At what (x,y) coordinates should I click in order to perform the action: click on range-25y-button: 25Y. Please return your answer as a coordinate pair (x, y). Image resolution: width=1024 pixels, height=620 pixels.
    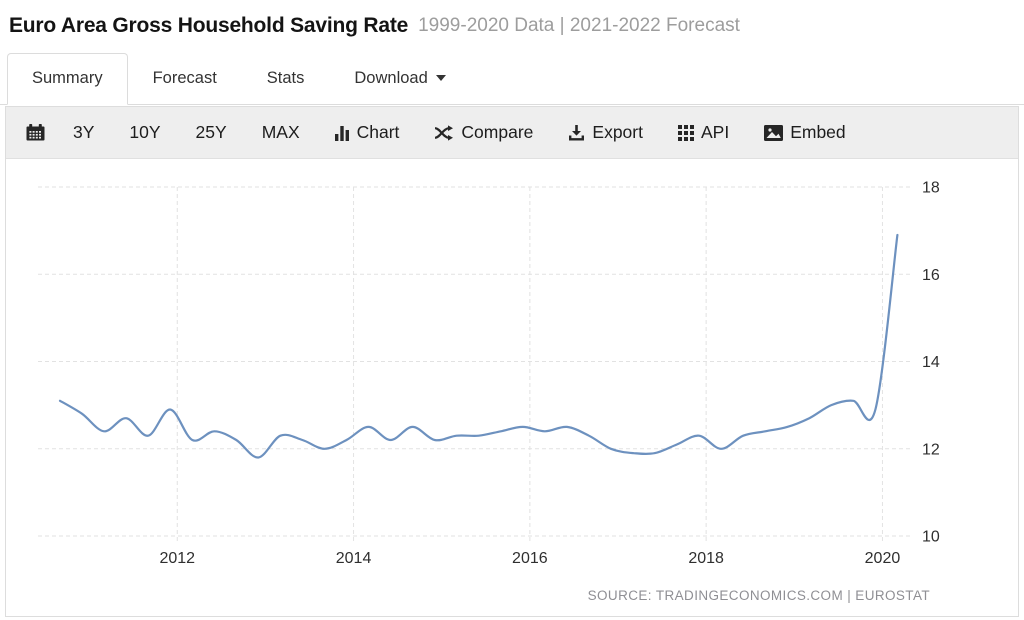
    Looking at the image, I should click on (211, 132).